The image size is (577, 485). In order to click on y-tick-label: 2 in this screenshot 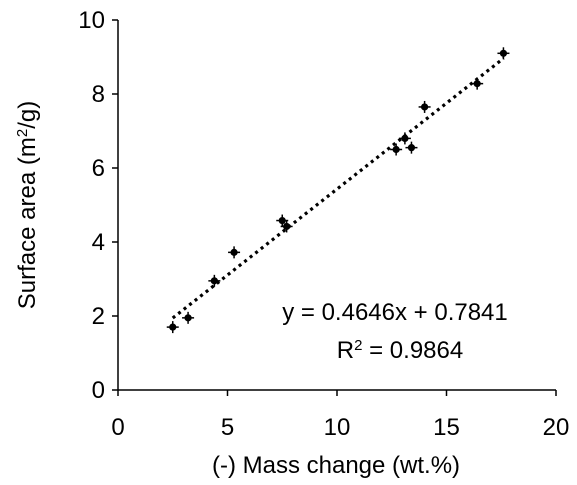, I will do `click(98, 316)`.